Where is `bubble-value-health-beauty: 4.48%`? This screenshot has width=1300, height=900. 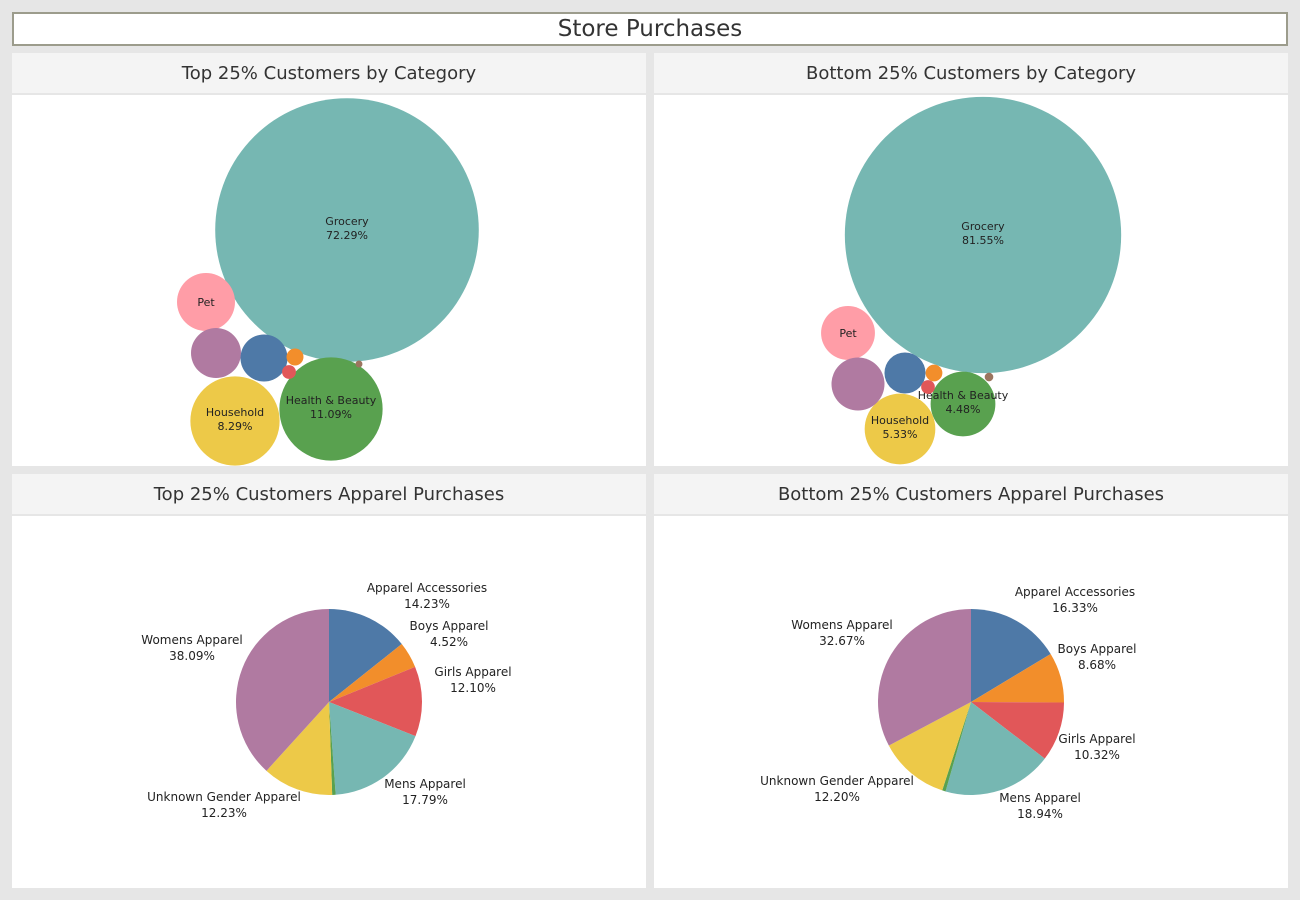 bubble-value-health-beauty: 4.48% is located at coordinates (963, 409).